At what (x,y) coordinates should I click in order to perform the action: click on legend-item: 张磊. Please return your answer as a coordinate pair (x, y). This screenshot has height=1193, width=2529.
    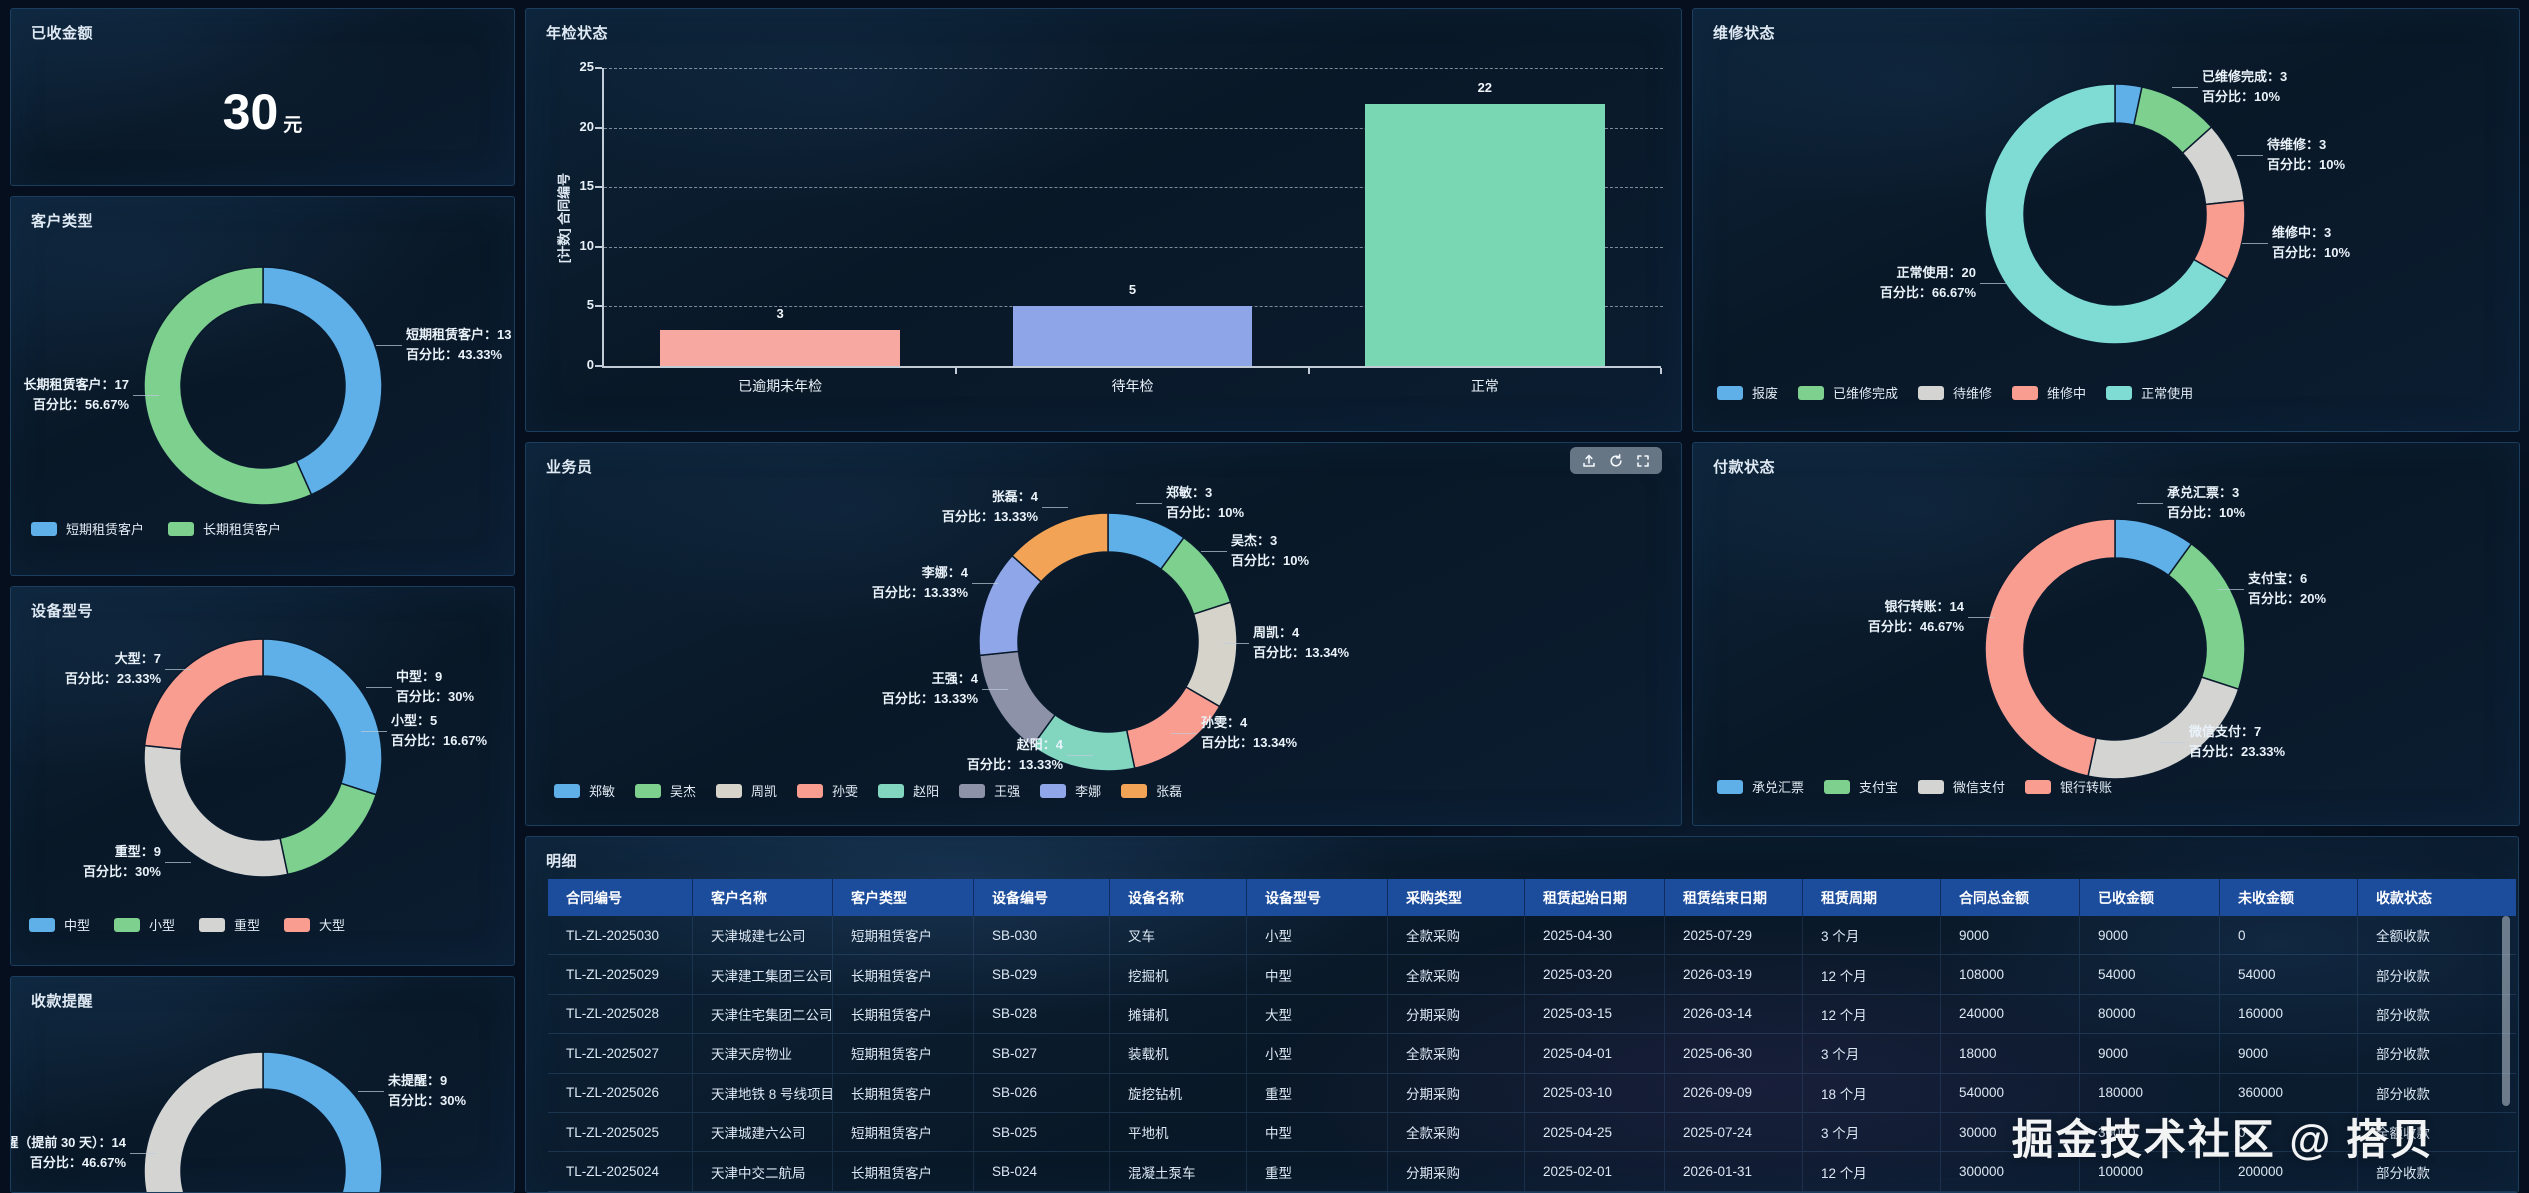
    Looking at the image, I should click on (1151, 790).